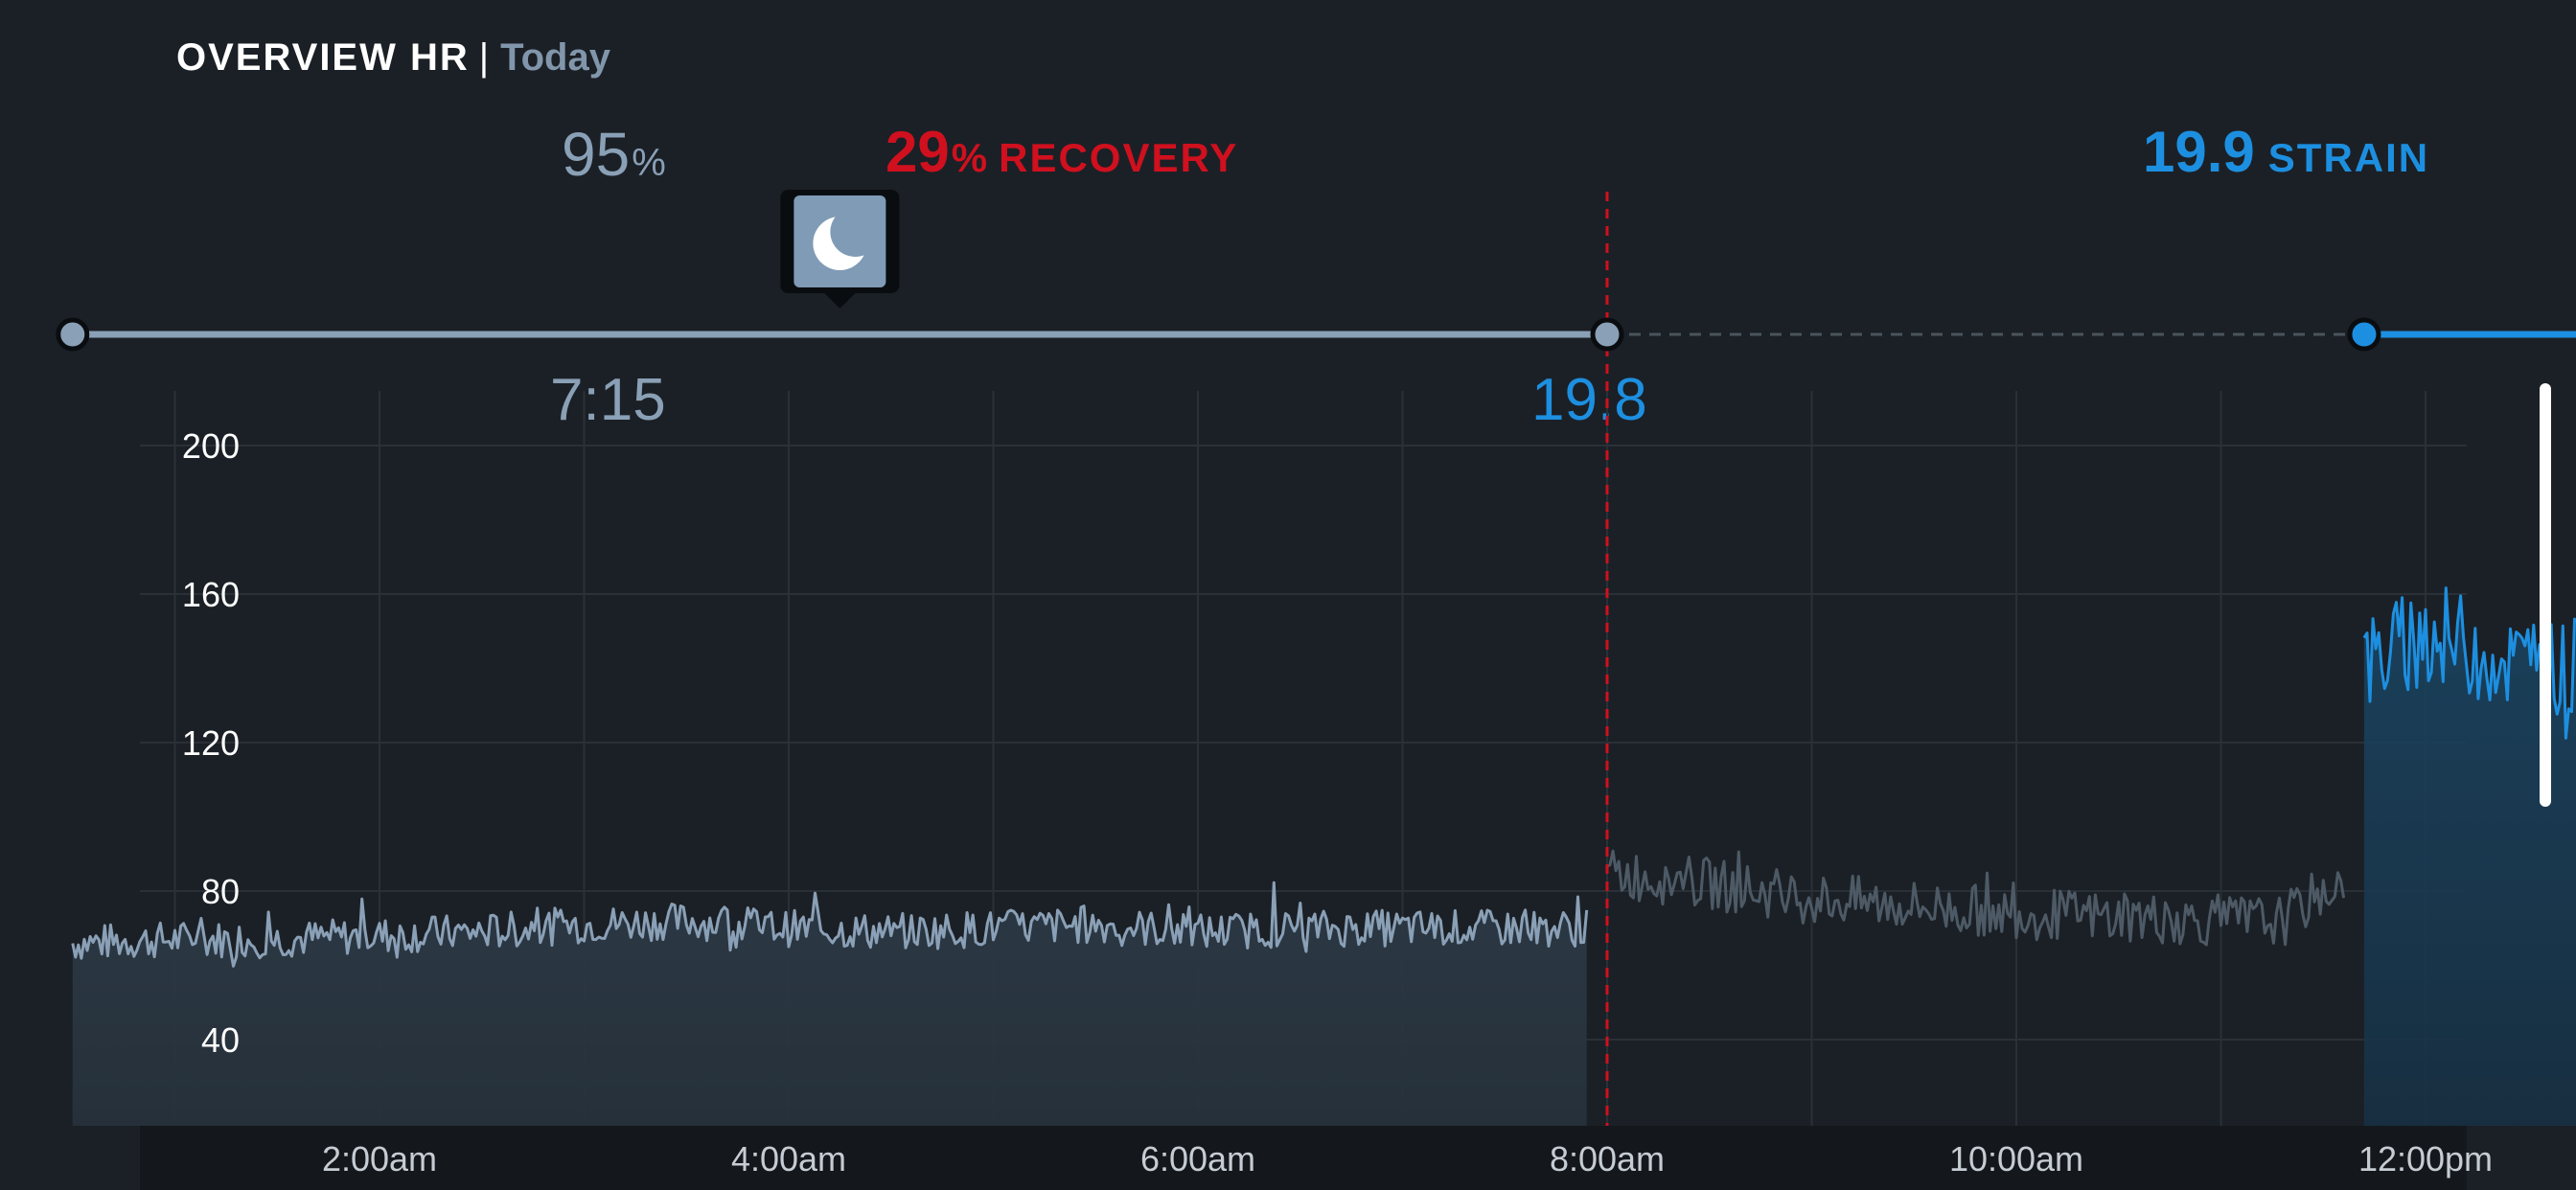 The height and width of the screenshot is (1190, 2576). Describe the element at coordinates (1197, 1159) in the screenshot. I see `x-tick-label: 6:00am` at that location.